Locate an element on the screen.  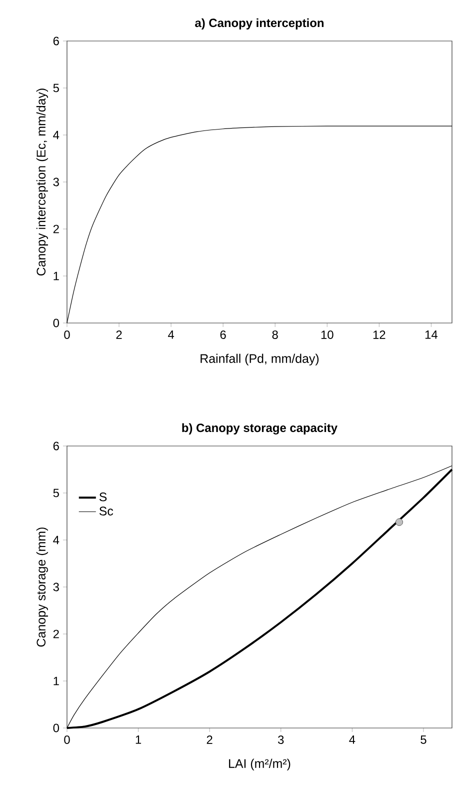
x-axis-title: Rainfall (Pd, mm/day) is located at coordinates (259, 360).